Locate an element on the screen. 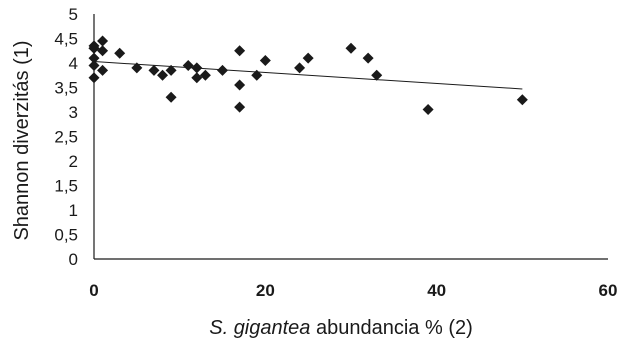 The height and width of the screenshot is (344, 624). y-tick-label: 3 is located at coordinates (73, 112).